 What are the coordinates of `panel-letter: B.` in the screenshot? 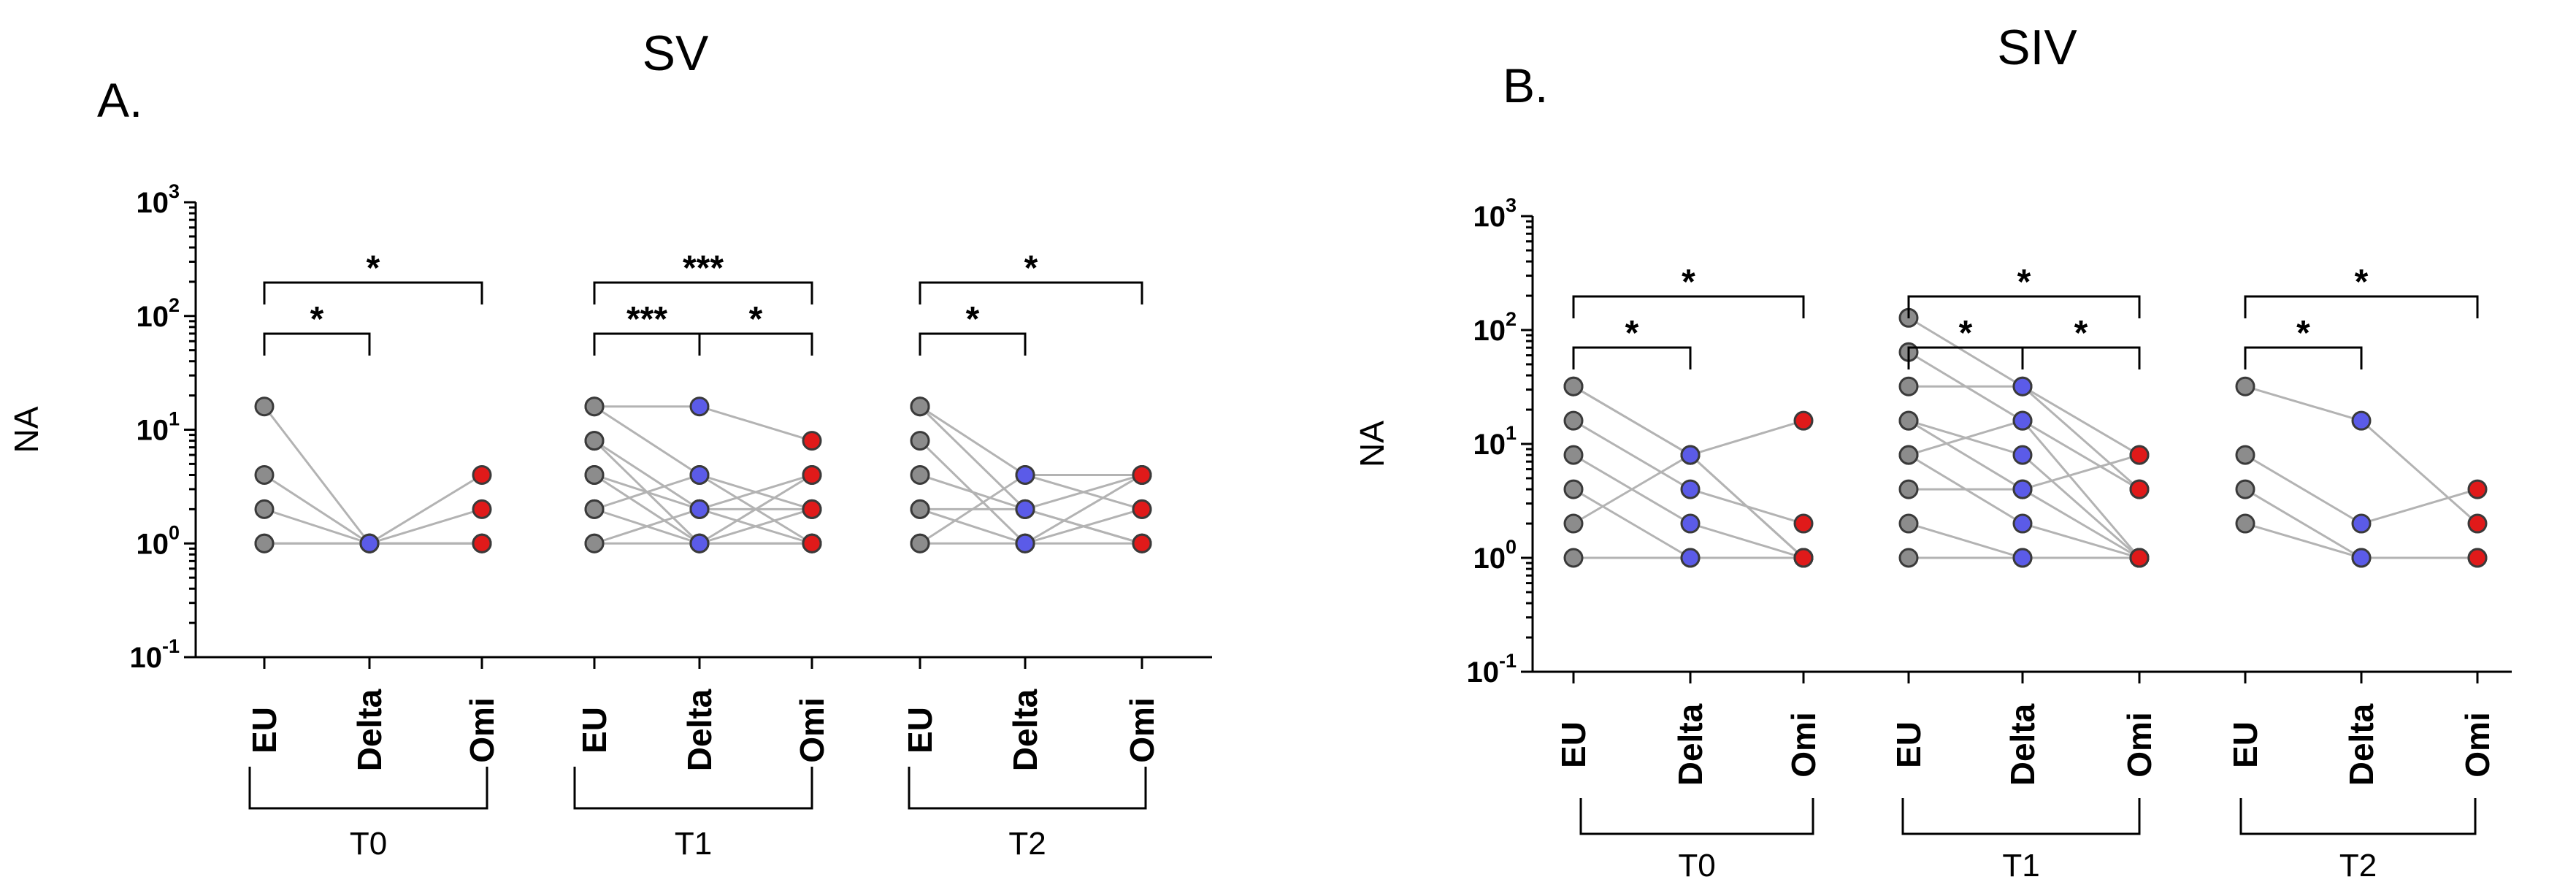 It's located at (1525, 85).